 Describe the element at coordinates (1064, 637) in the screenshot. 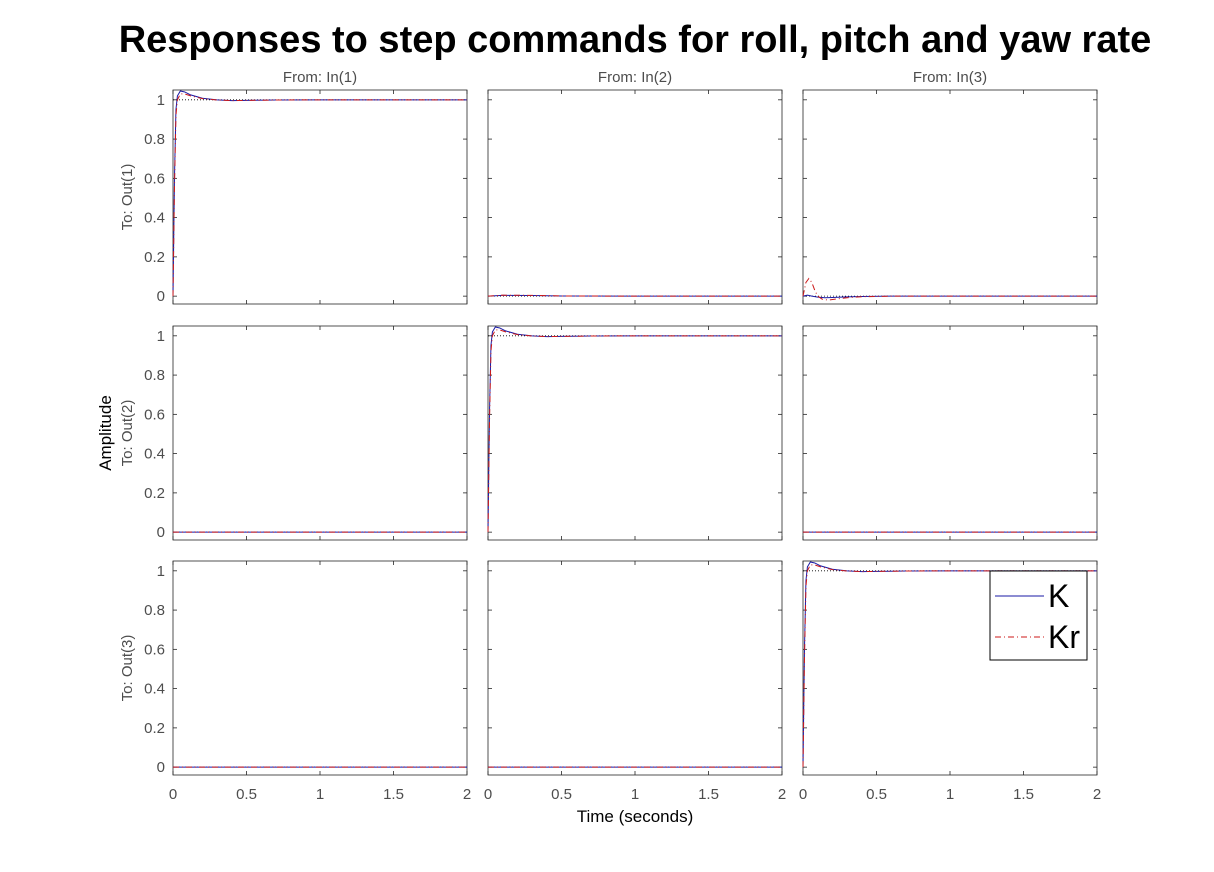

I see `legend-label-kr: Kr` at that location.